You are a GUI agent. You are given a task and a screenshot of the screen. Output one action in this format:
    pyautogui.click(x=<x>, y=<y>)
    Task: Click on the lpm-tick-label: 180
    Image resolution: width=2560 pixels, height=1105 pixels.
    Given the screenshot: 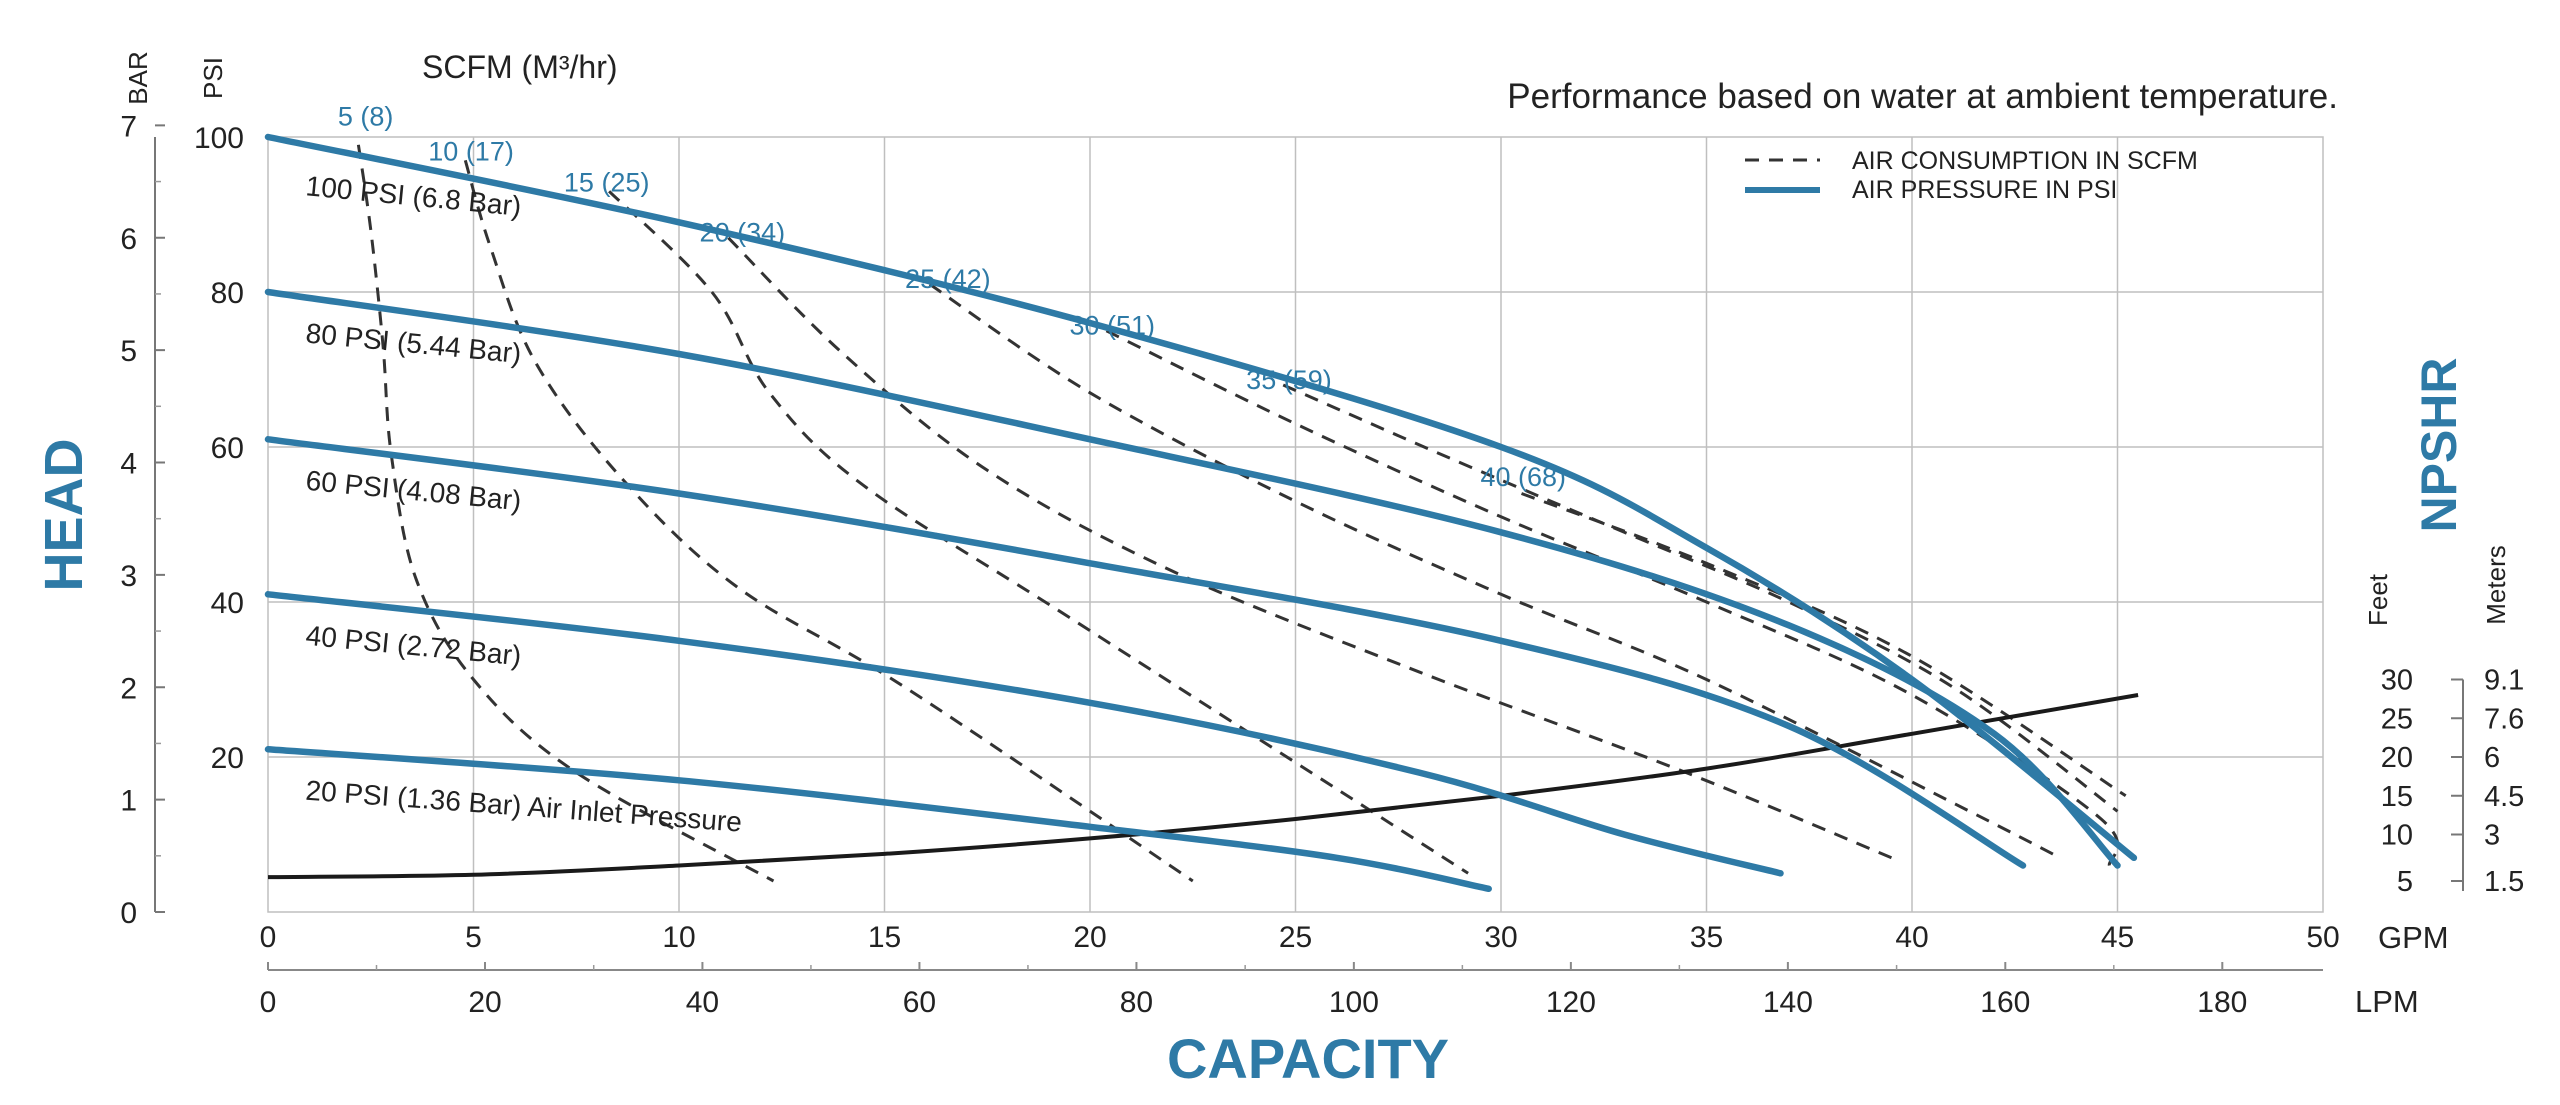 What is the action you would take?
    pyautogui.click(x=2222, y=1002)
    